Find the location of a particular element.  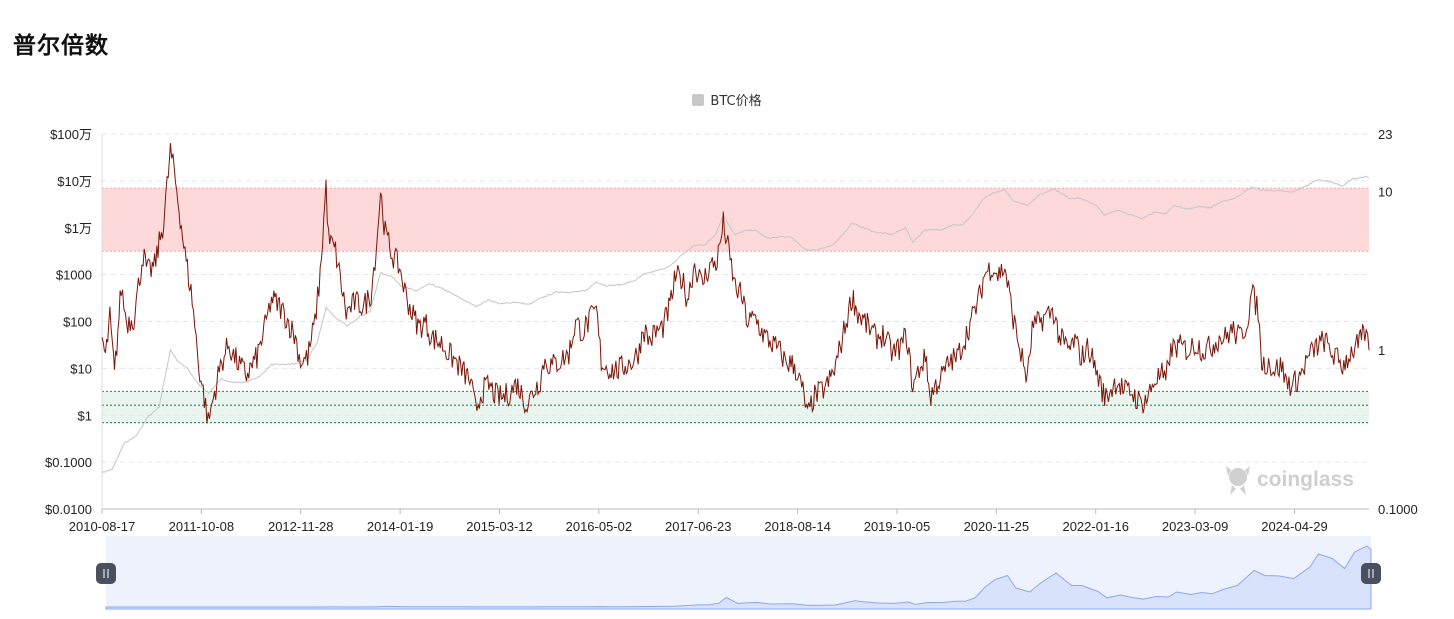

left-axis-tick-label: $0.1000 is located at coordinates (68, 462).